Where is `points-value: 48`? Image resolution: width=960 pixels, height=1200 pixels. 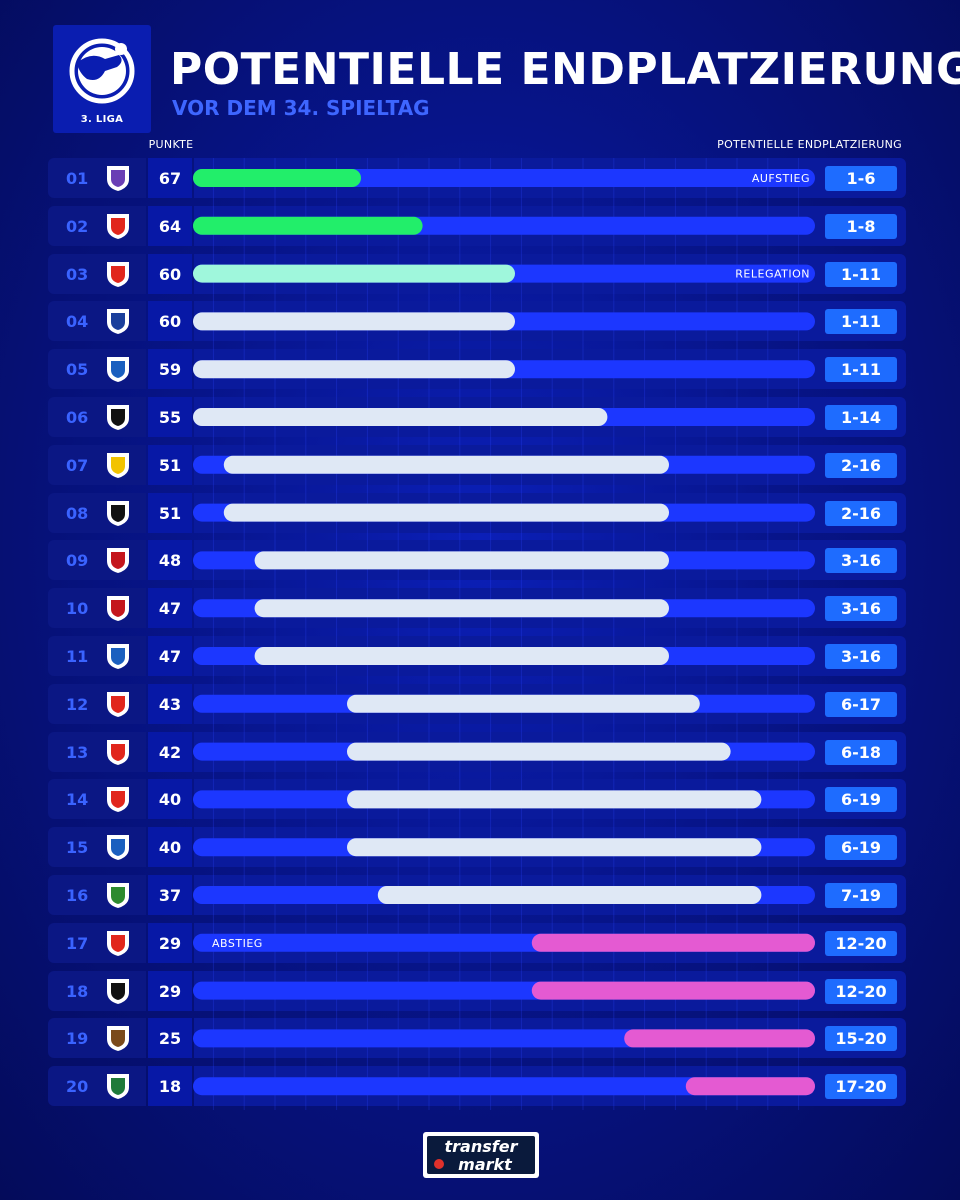 points-value: 48 is located at coordinates (170, 561).